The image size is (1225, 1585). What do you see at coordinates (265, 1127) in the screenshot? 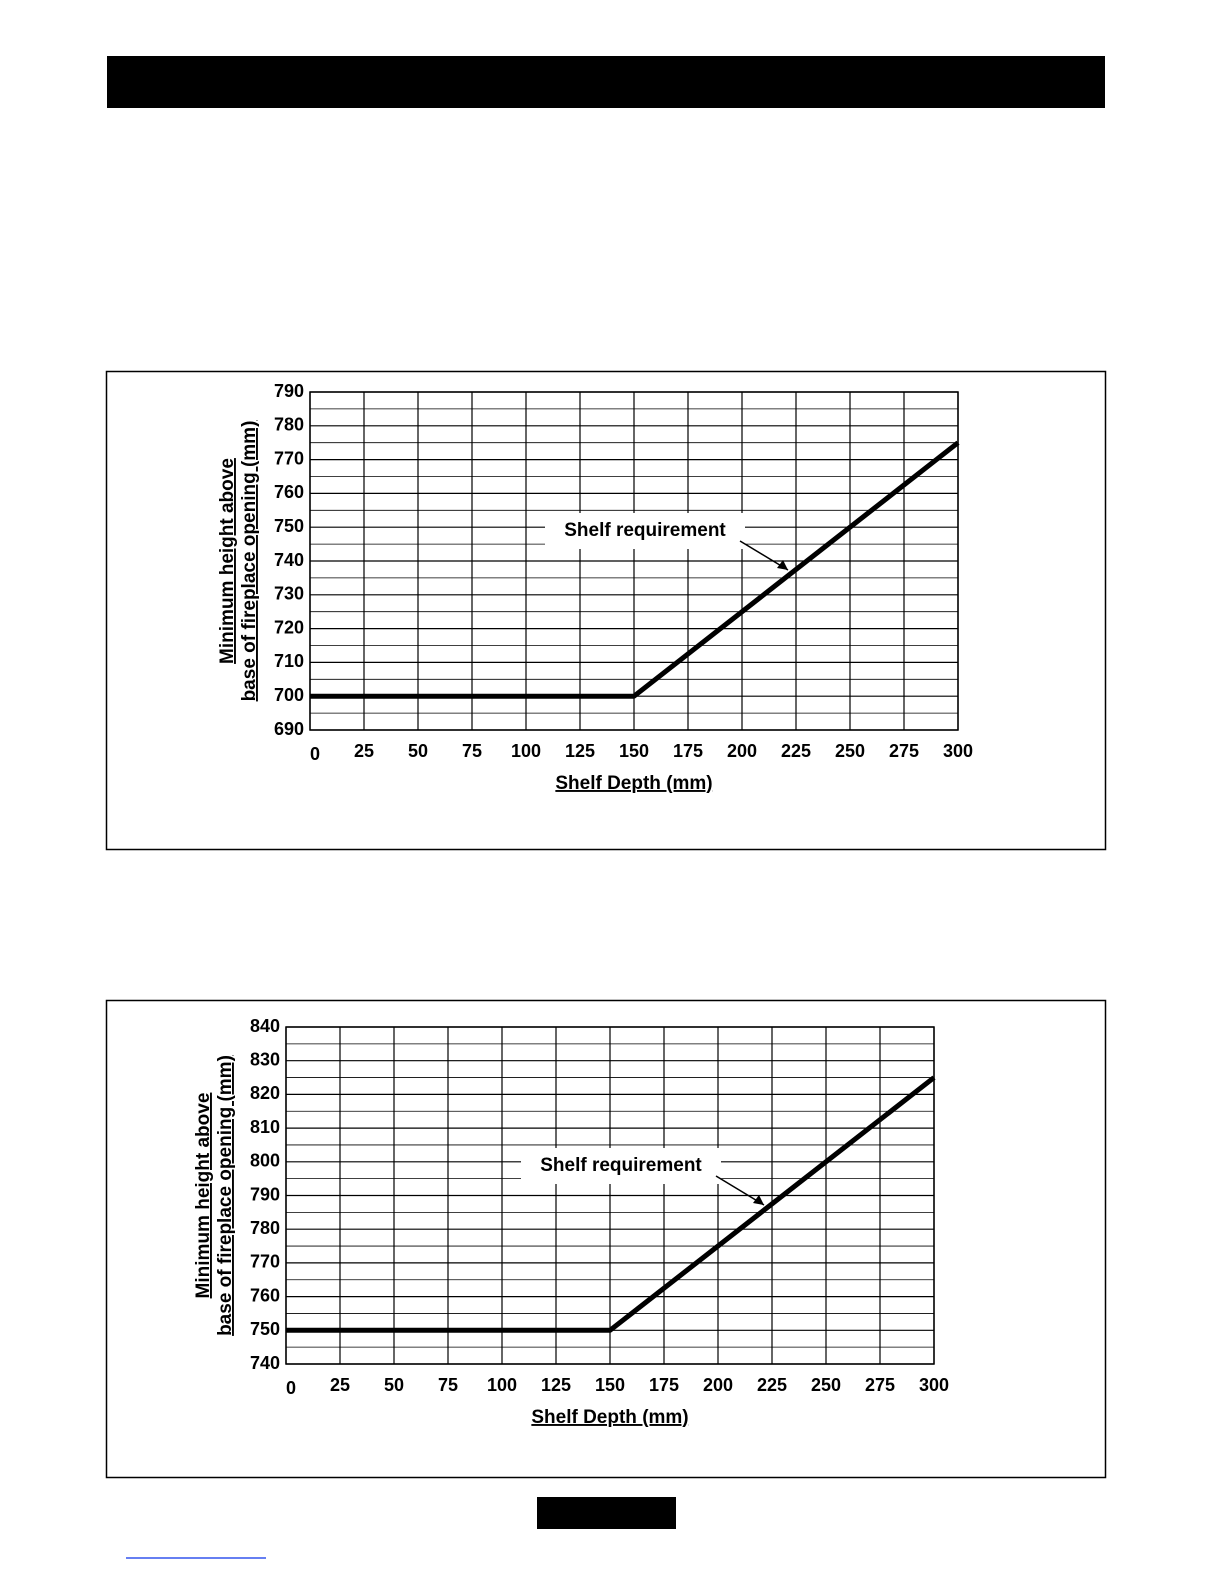
I see `y-tick-label: 810` at bounding box center [265, 1127].